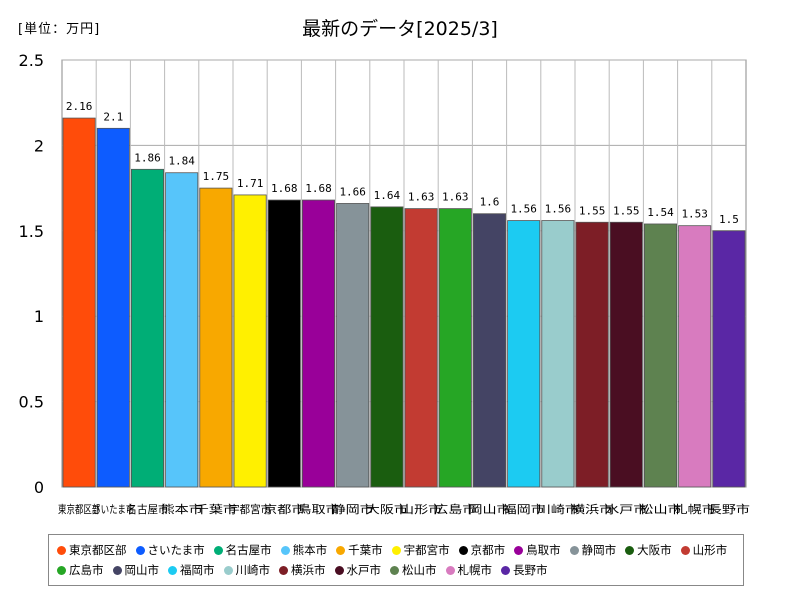  I want to click on legend-item: 京都市, so click(482, 550).